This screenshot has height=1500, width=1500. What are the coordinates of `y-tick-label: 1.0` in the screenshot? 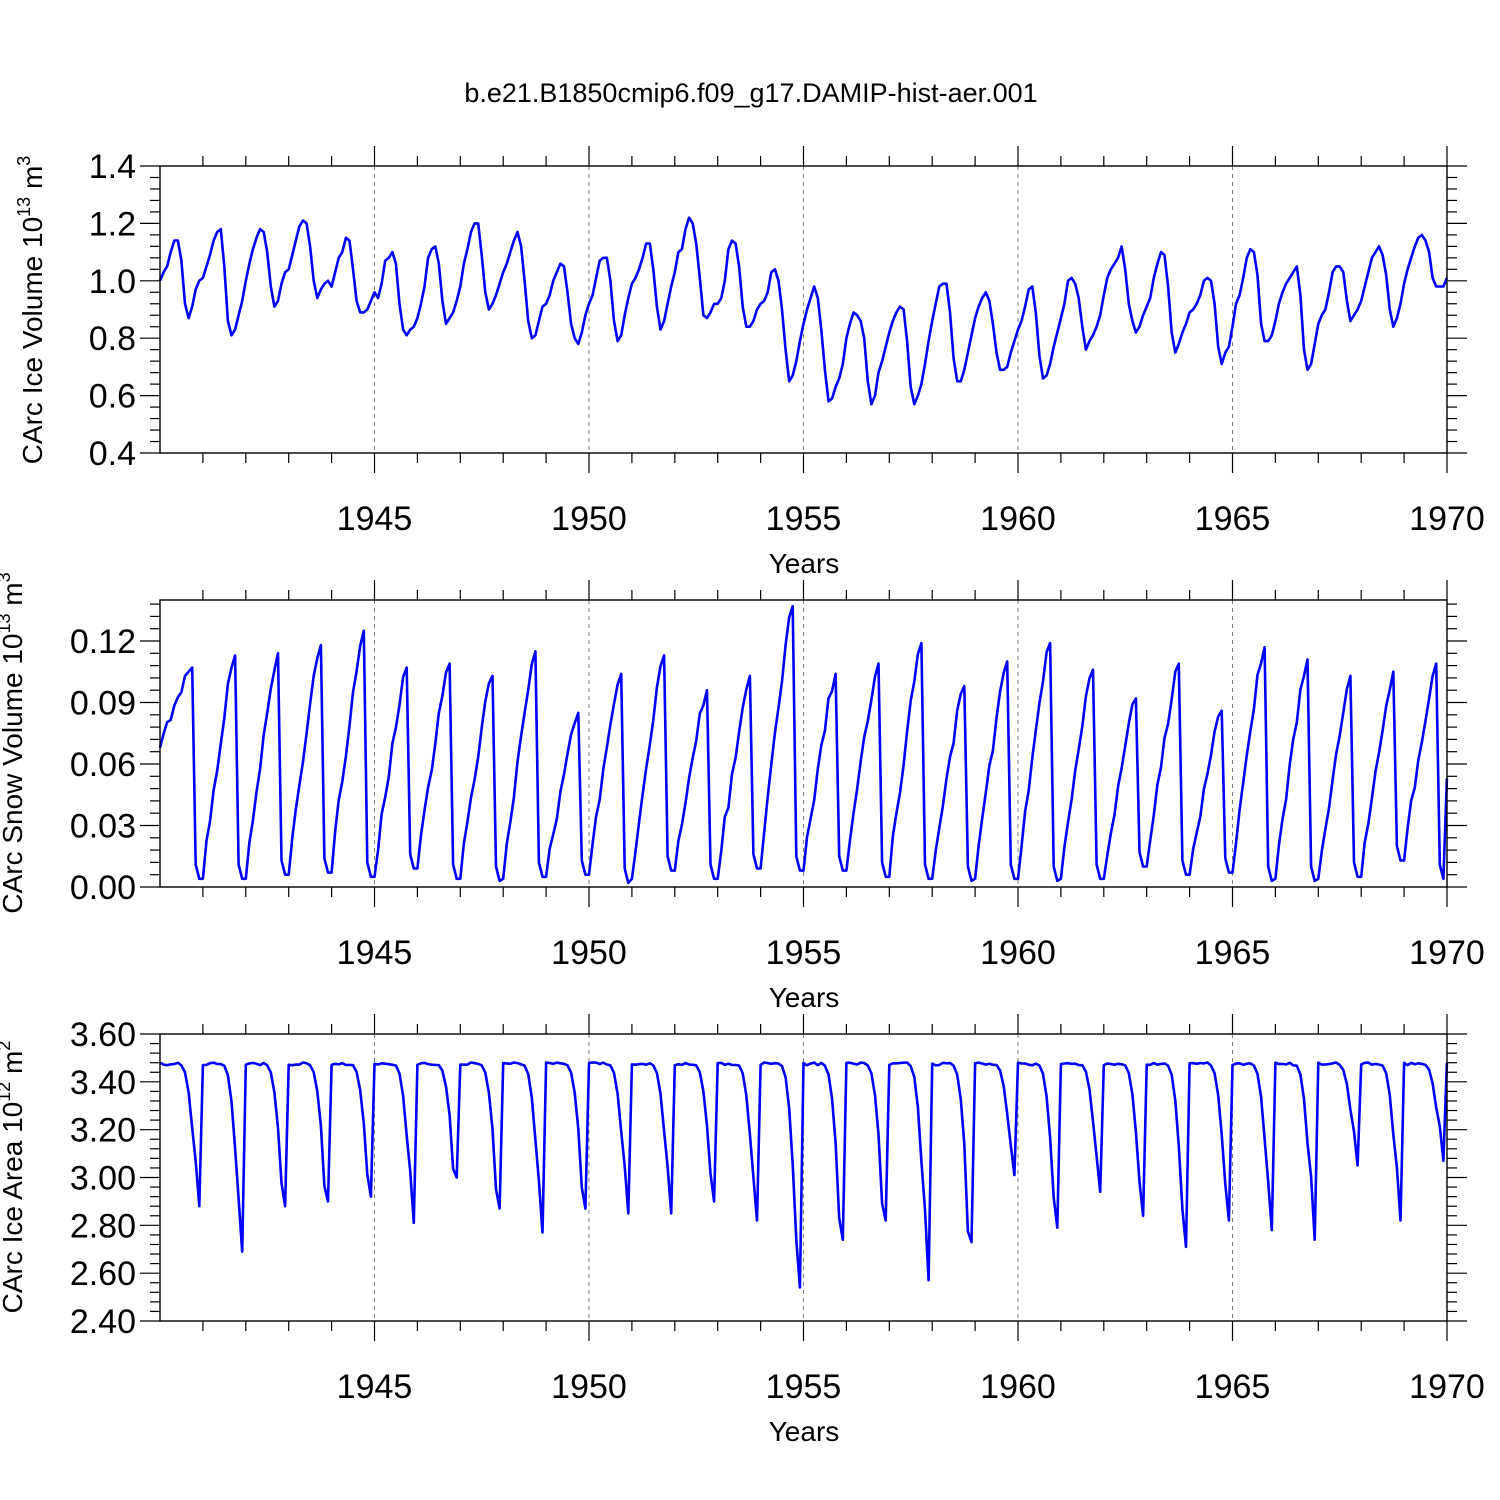 It's located at (112, 282).